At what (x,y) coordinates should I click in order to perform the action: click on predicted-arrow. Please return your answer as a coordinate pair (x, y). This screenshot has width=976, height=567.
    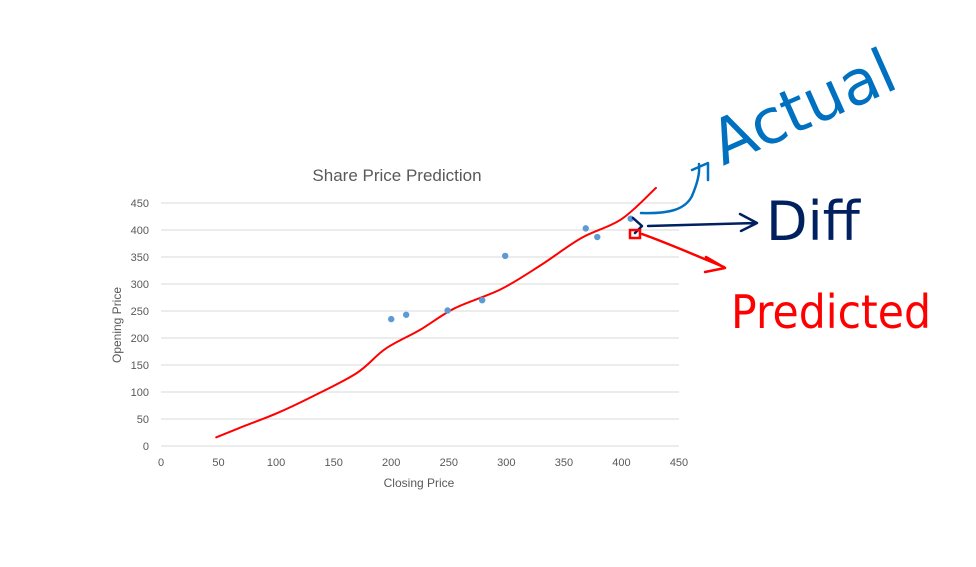
    Looking at the image, I should click on (683, 253).